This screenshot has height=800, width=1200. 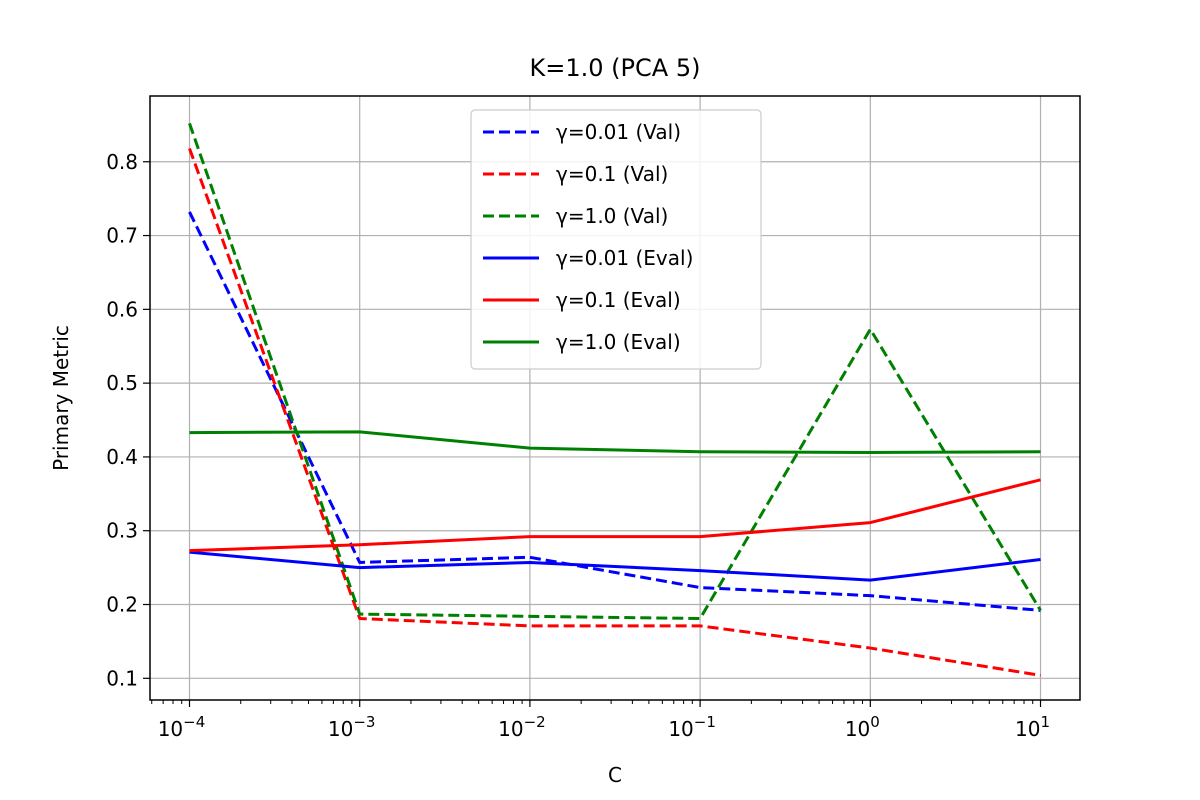 What do you see at coordinates (1032, 727) in the screenshot?
I see `x-tick-label: 10¹` at bounding box center [1032, 727].